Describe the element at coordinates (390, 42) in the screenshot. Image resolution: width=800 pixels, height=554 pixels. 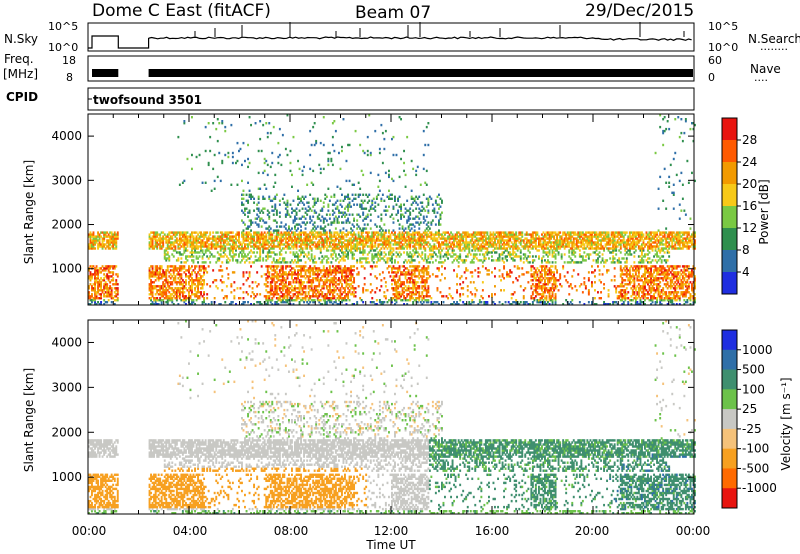
I see `nsky-trace` at that location.